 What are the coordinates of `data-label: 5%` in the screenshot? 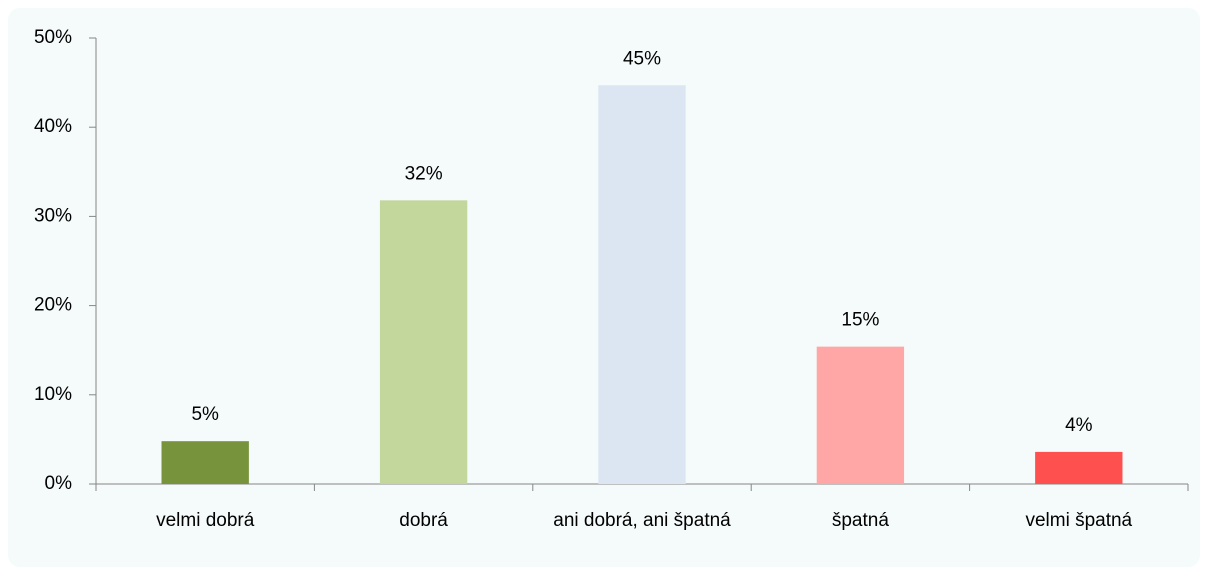 It's located at (205, 414).